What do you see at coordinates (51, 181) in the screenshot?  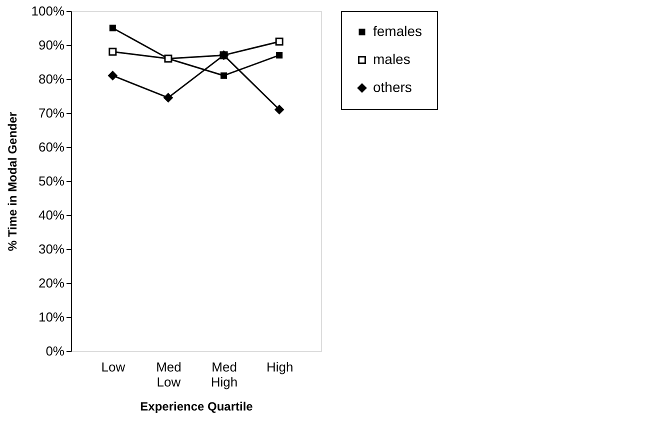 I see `y-tick-label: 50%` at bounding box center [51, 181].